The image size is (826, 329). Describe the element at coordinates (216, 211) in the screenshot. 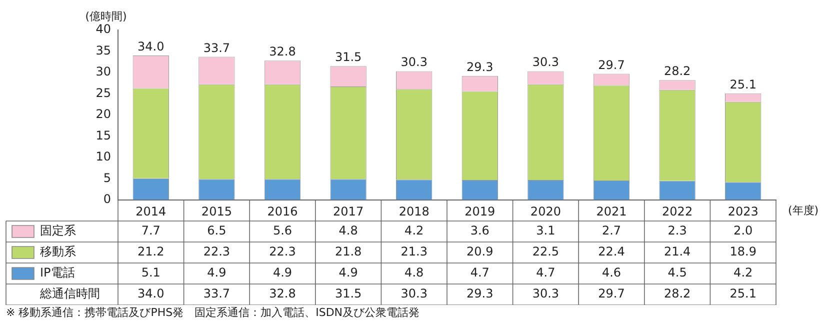

I see `x-tick-label: 2015` at that location.